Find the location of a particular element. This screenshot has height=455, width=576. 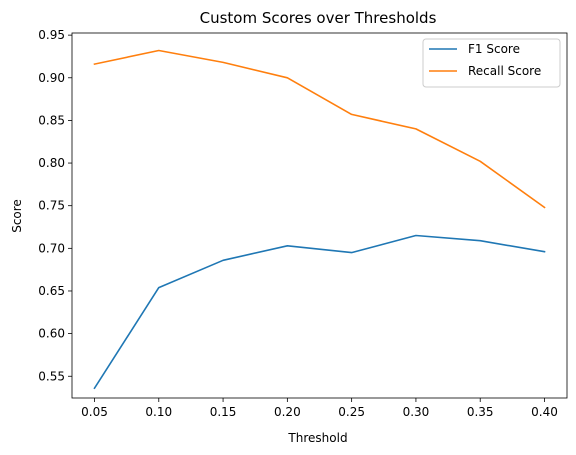

legend: F1 Score Recall Score is located at coordinates (491, 63).